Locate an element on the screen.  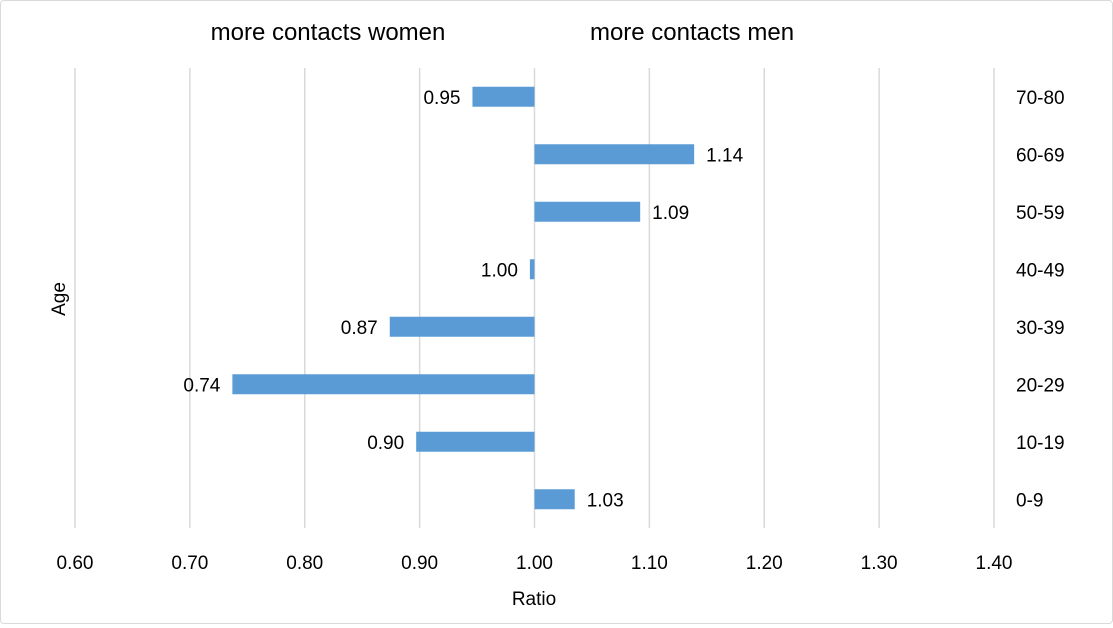
data-label: 1.00 is located at coordinates (499, 270).